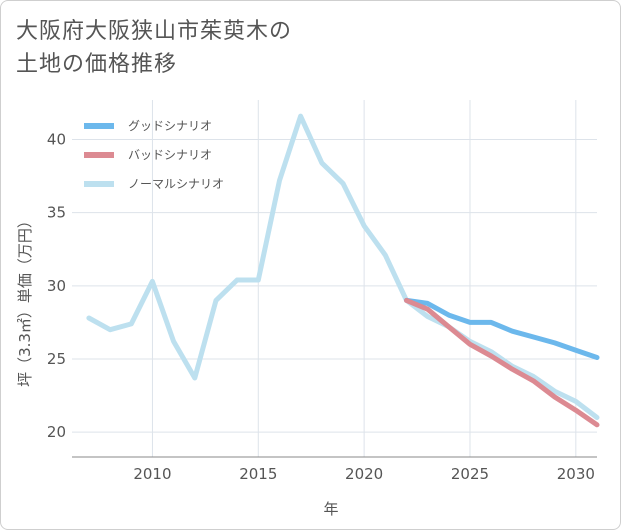 The height and width of the screenshot is (530, 621). I want to click on x-tick-2020: 2020, so click(364, 474).